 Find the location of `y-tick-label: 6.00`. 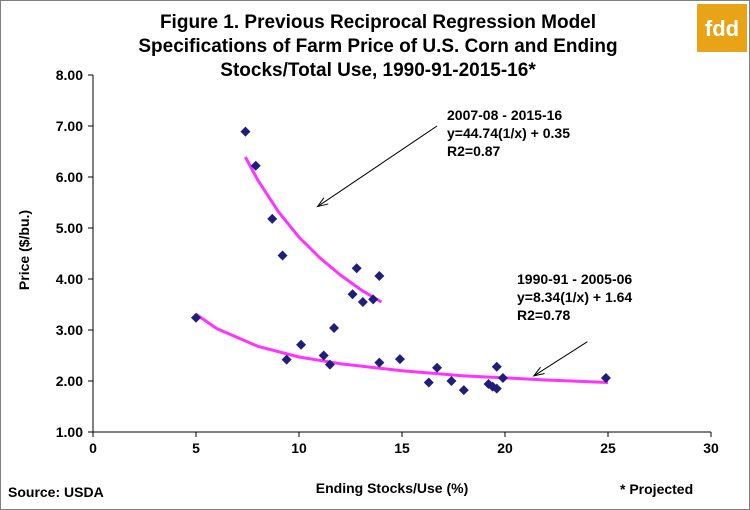

y-tick-label: 6.00 is located at coordinates (69, 177).